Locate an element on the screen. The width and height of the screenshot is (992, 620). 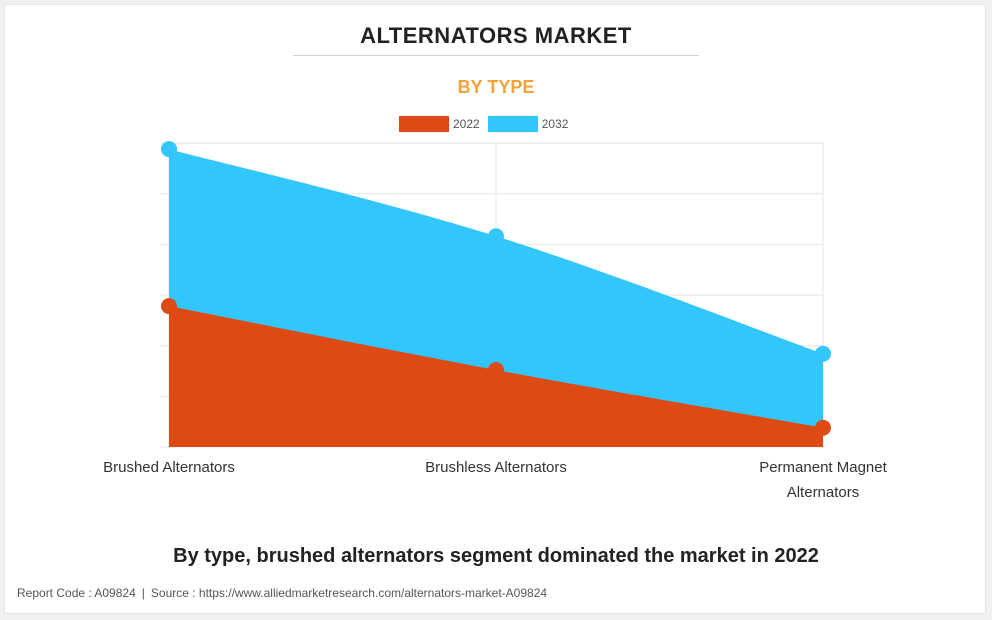
legend-item-2022: 2022 is located at coordinates (439, 124).